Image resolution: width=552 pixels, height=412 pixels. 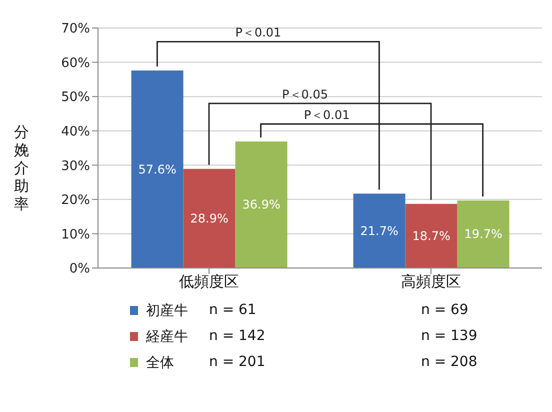 What do you see at coordinates (449, 336) in the screenshot?
I see `text: n = 139` at bounding box center [449, 336].